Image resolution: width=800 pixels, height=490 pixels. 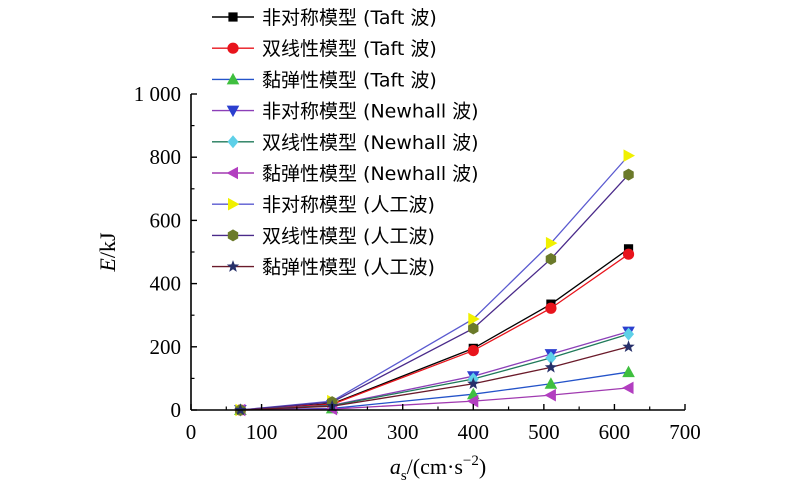 I want to click on legend-label: 双线性模型 (Newhall 波), so click(x=370, y=143).